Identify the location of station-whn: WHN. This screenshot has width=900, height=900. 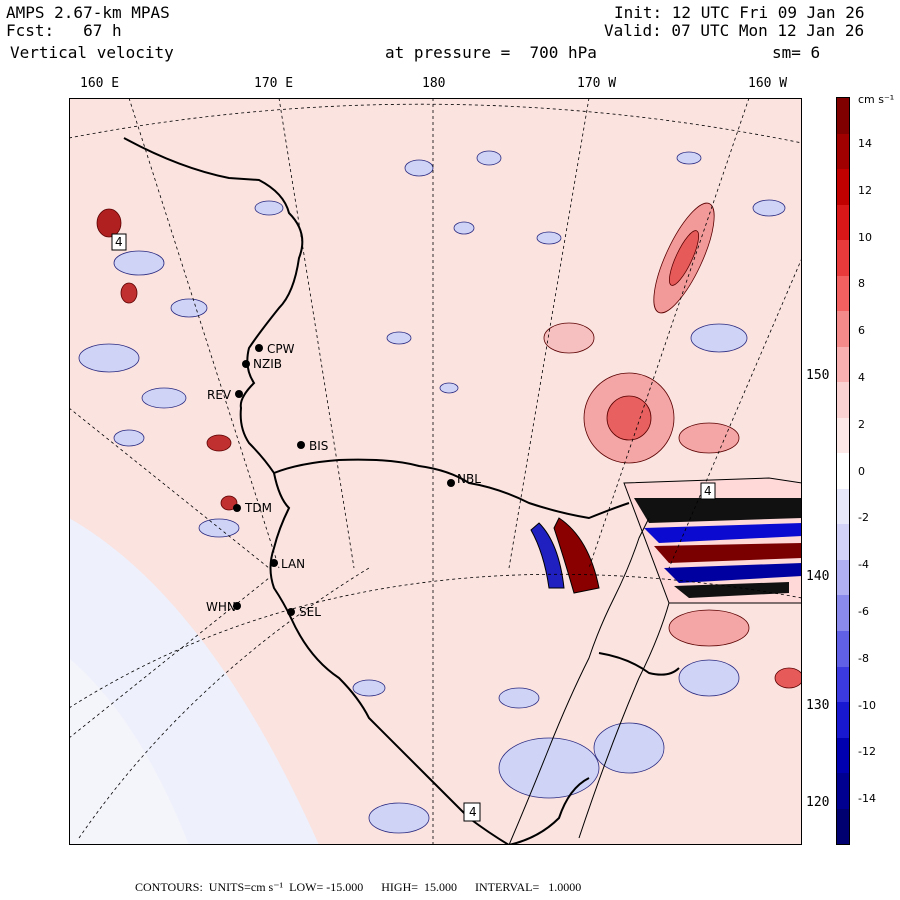
(223, 607).